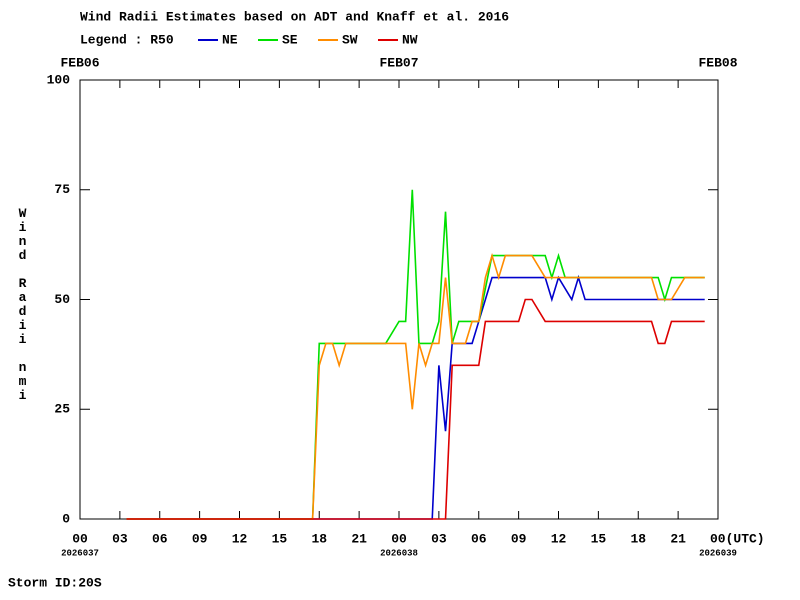  Describe the element at coordinates (127, 39) in the screenshot. I see `legend-label: Legend : R50` at that location.